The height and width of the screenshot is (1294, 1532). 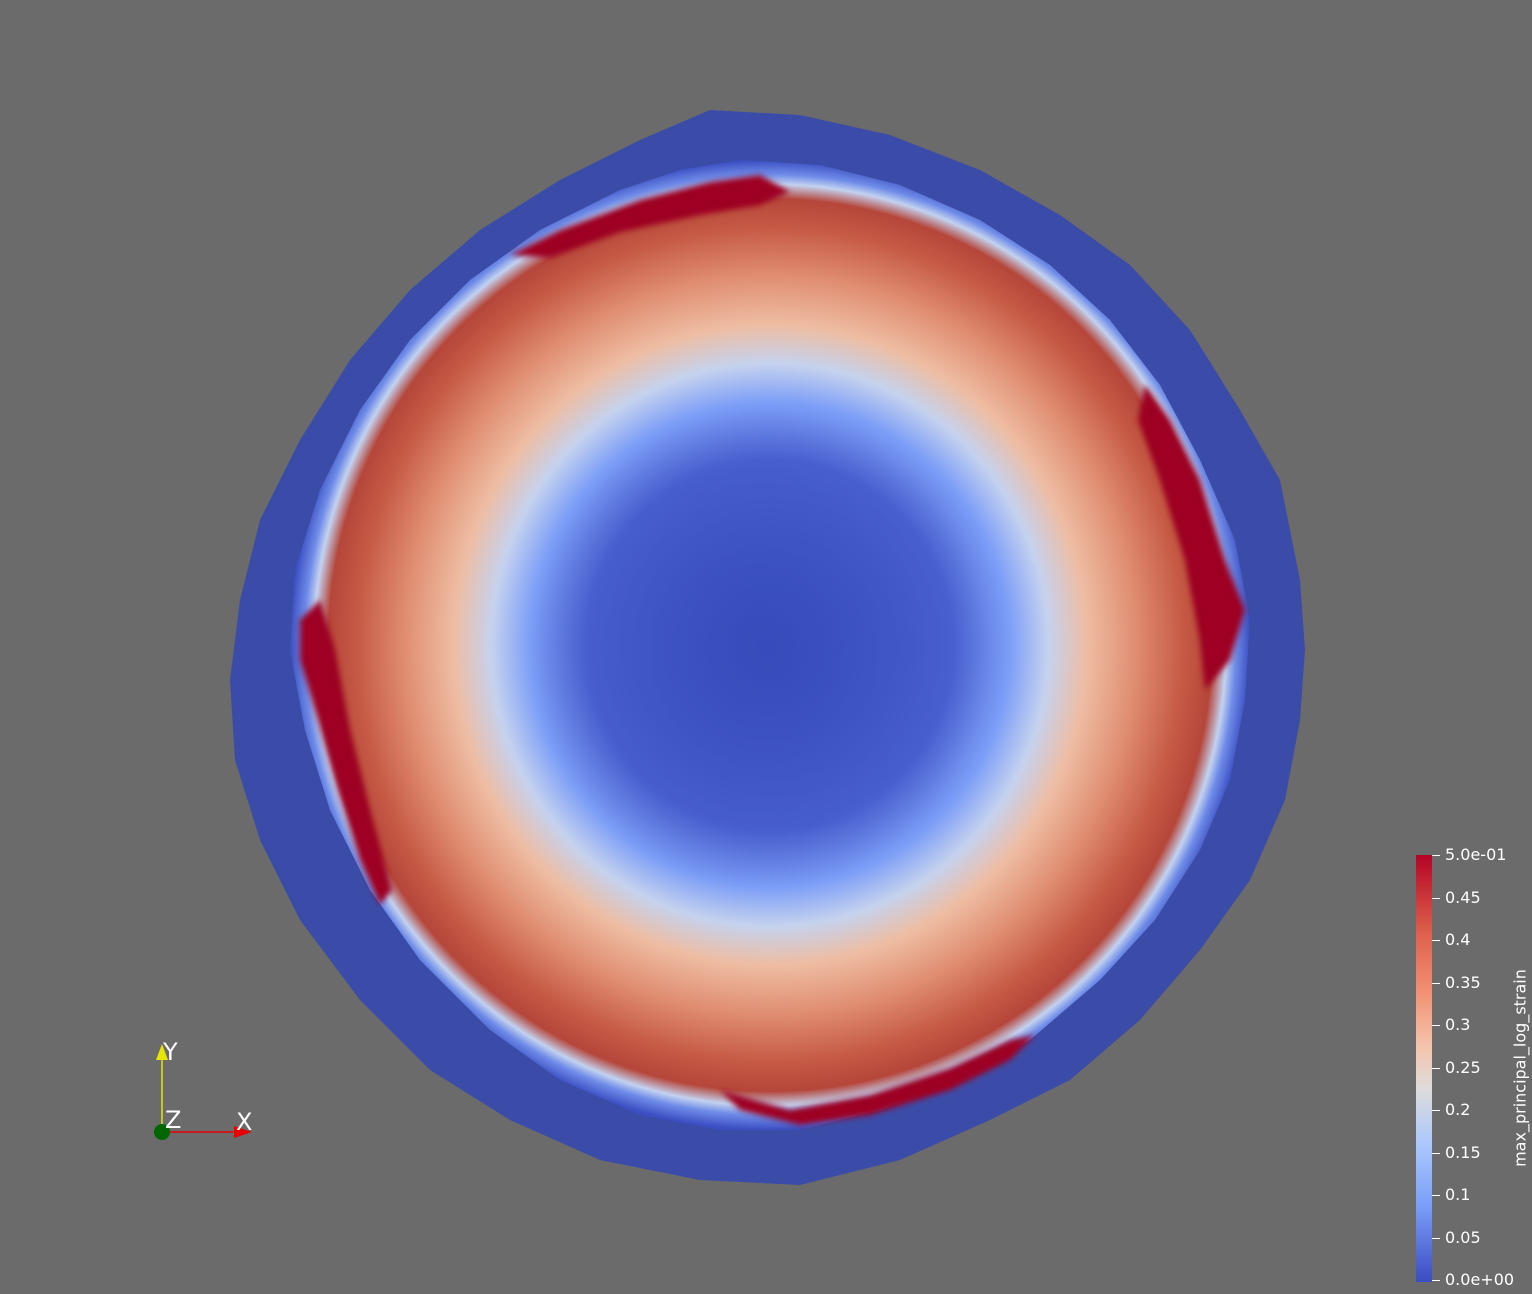 I want to click on colorbar-tick-label: 0.25, so click(x=1463, y=1067).